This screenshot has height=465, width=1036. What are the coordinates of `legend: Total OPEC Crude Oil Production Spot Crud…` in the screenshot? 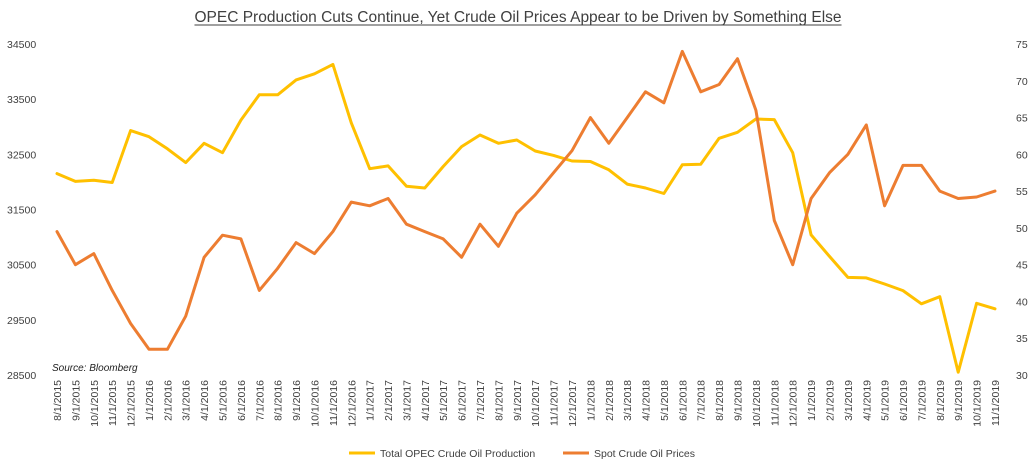 It's located at (522, 454).